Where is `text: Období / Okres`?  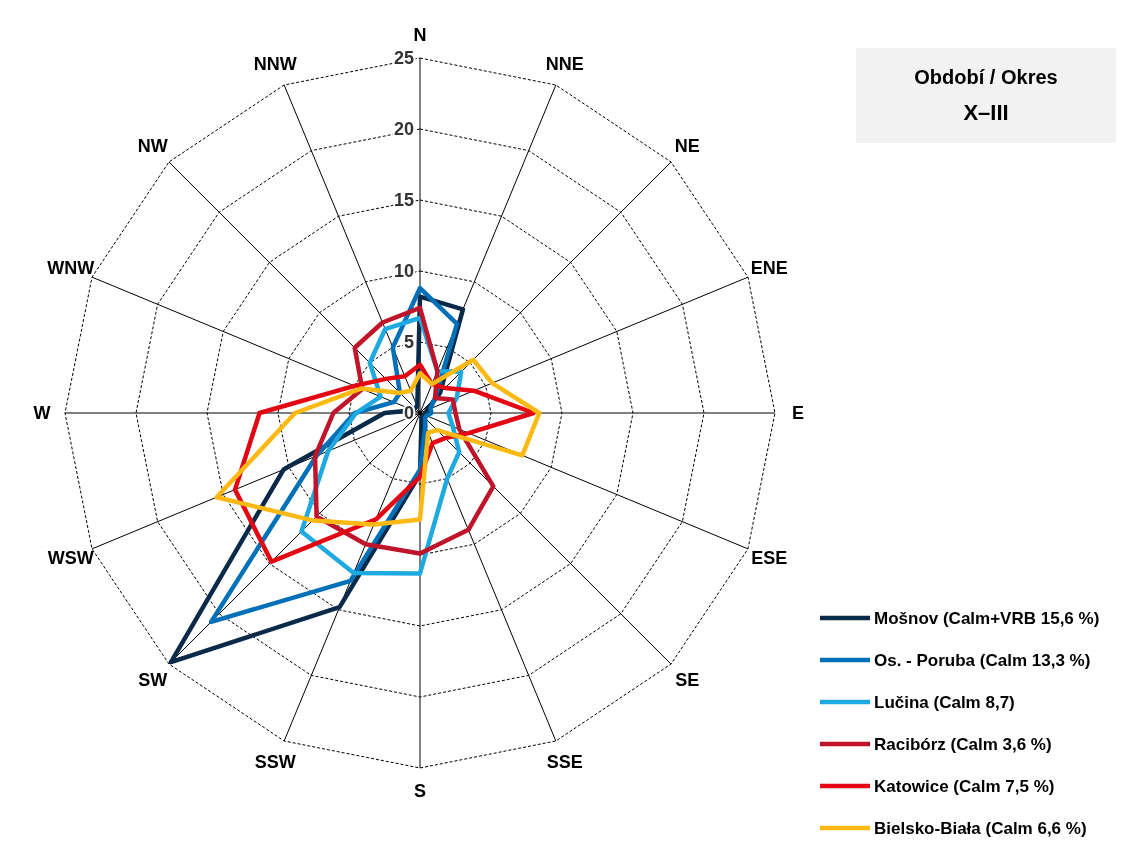
text: Období / Okres is located at coordinates (986, 77).